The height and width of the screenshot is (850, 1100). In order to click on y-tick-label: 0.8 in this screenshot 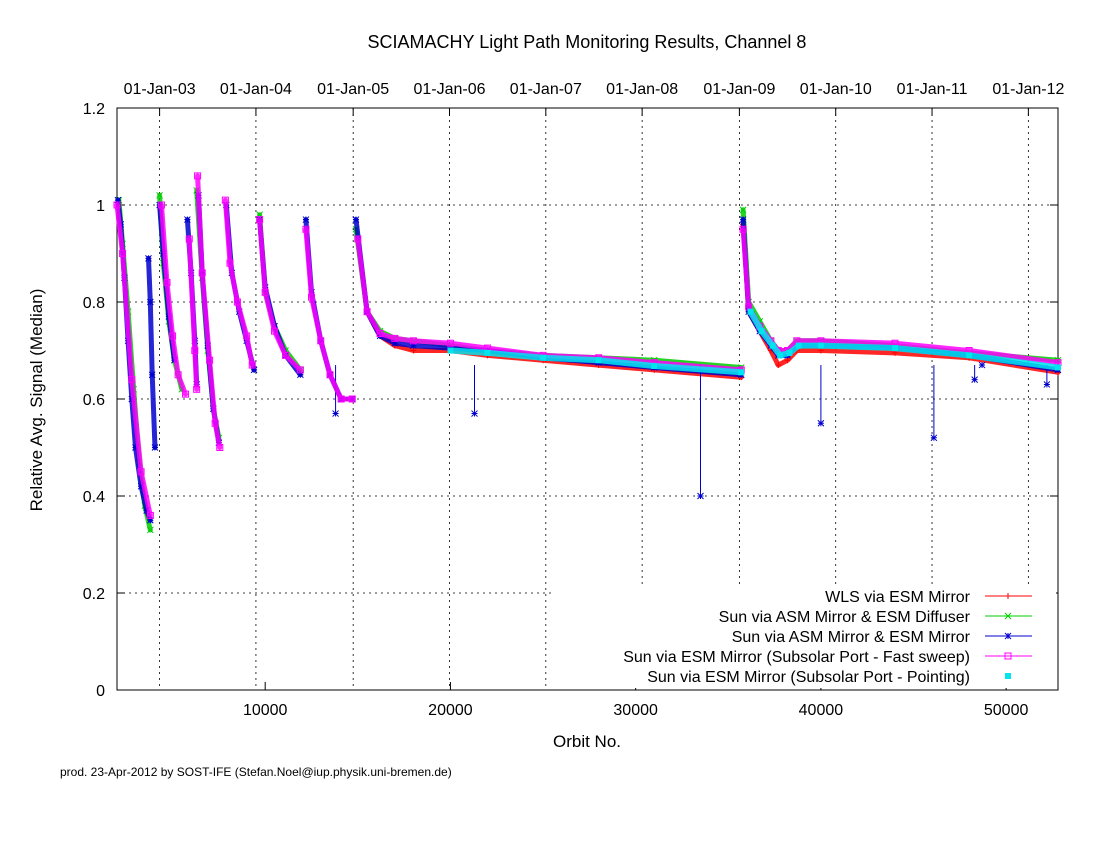, I will do `click(94, 303)`.